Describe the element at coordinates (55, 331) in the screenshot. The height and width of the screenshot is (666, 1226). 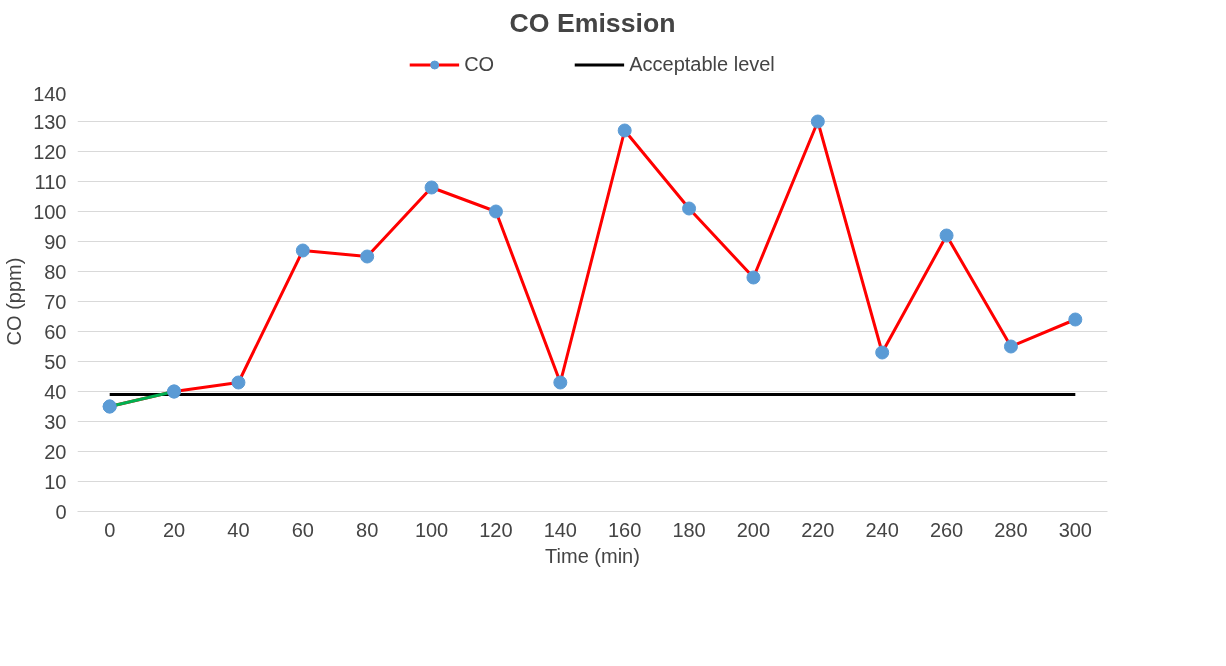
I see `y-tick-label: 60` at that location.